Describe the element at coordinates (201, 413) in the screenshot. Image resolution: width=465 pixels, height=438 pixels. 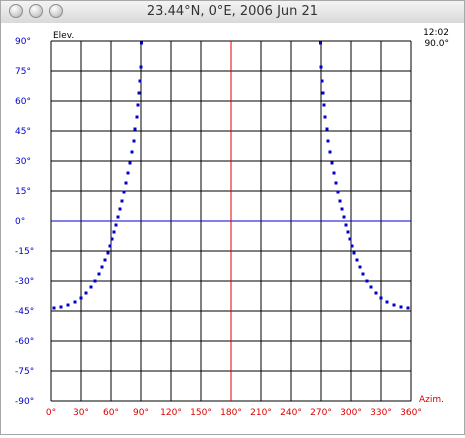
I see `x-tick-label: 150°` at that location.